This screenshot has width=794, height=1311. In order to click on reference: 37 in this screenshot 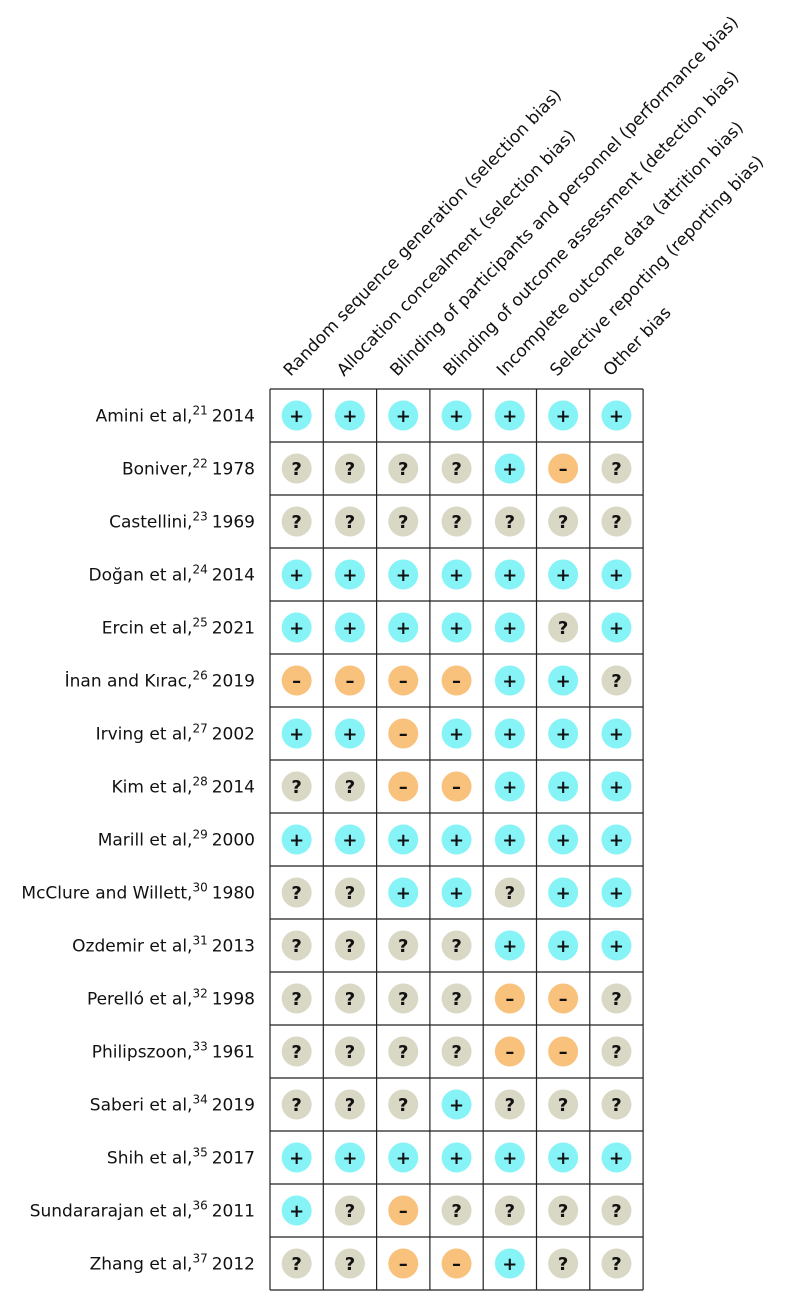, I will do `click(199, 1259)`.